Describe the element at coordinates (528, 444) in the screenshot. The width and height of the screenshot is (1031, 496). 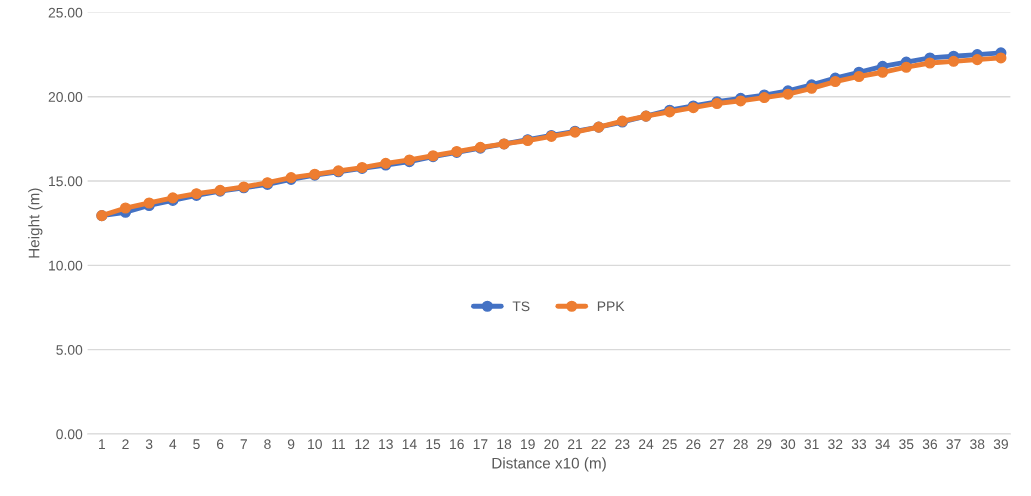
I see `x-tick-label: 19` at that location.